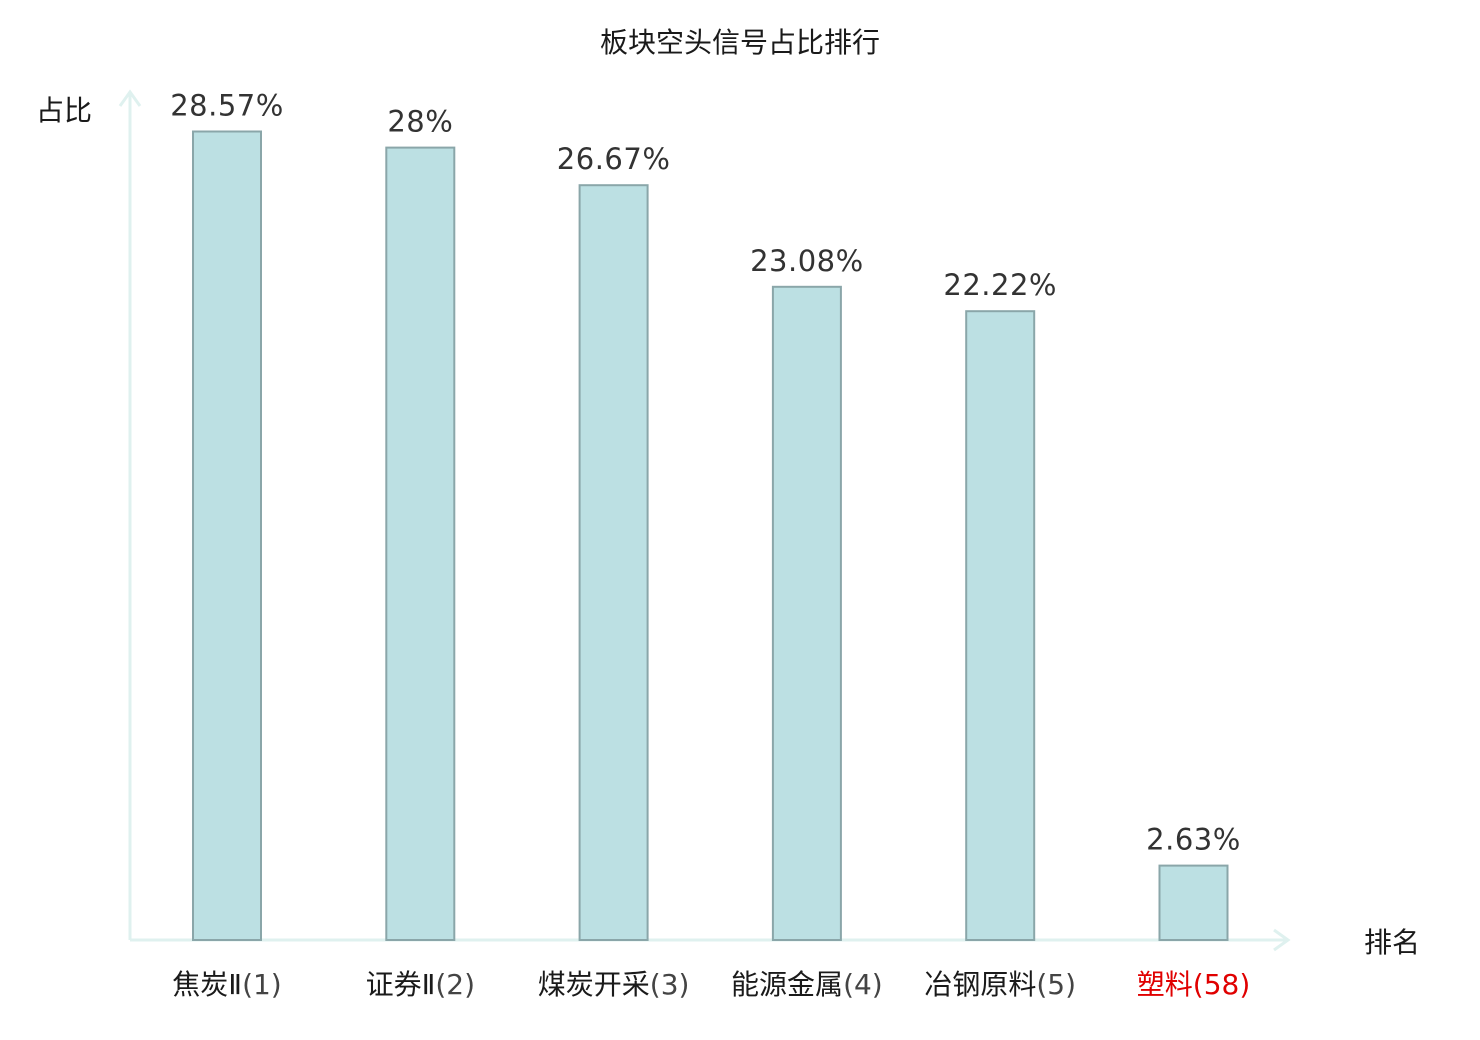  What do you see at coordinates (420, 122) in the screenshot?
I see `value-label-2: 28%` at bounding box center [420, 122].